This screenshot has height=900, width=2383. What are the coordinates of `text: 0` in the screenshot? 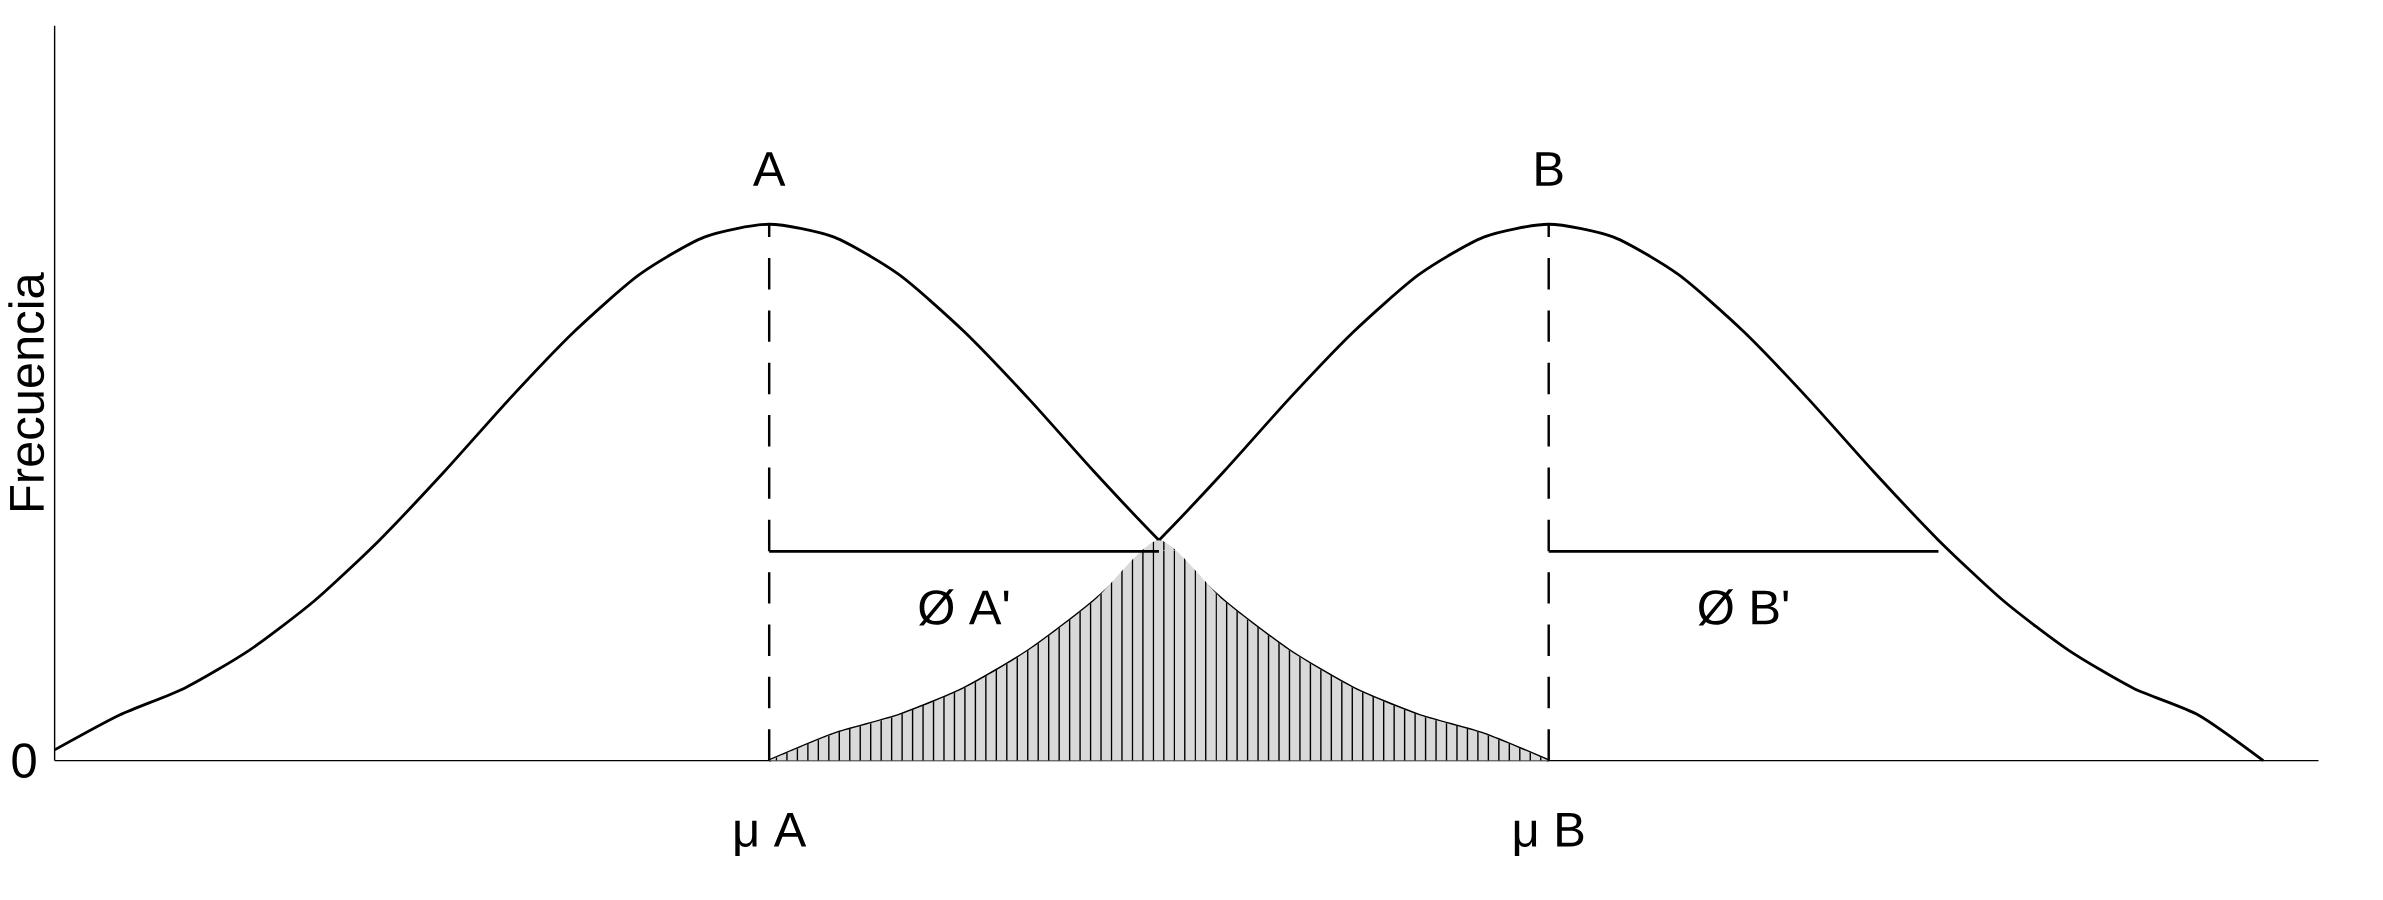 It's located at (24, 761).